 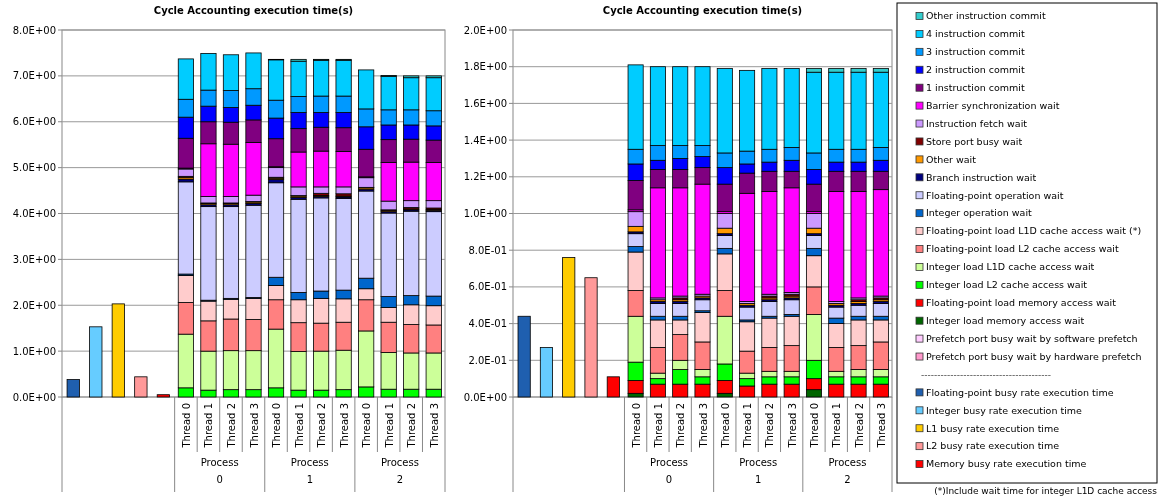 What do you see at coordinates (981, 177) in the screenshot?
I see `legend-label: Branch instruction wait` at bounding box center [981, 177].